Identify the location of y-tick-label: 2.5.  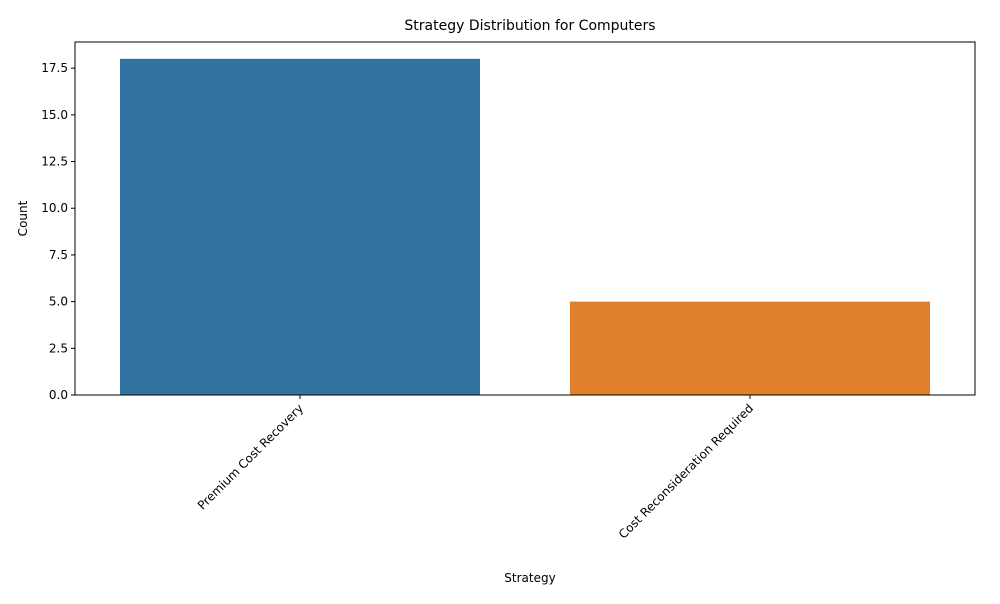
(58, 348).